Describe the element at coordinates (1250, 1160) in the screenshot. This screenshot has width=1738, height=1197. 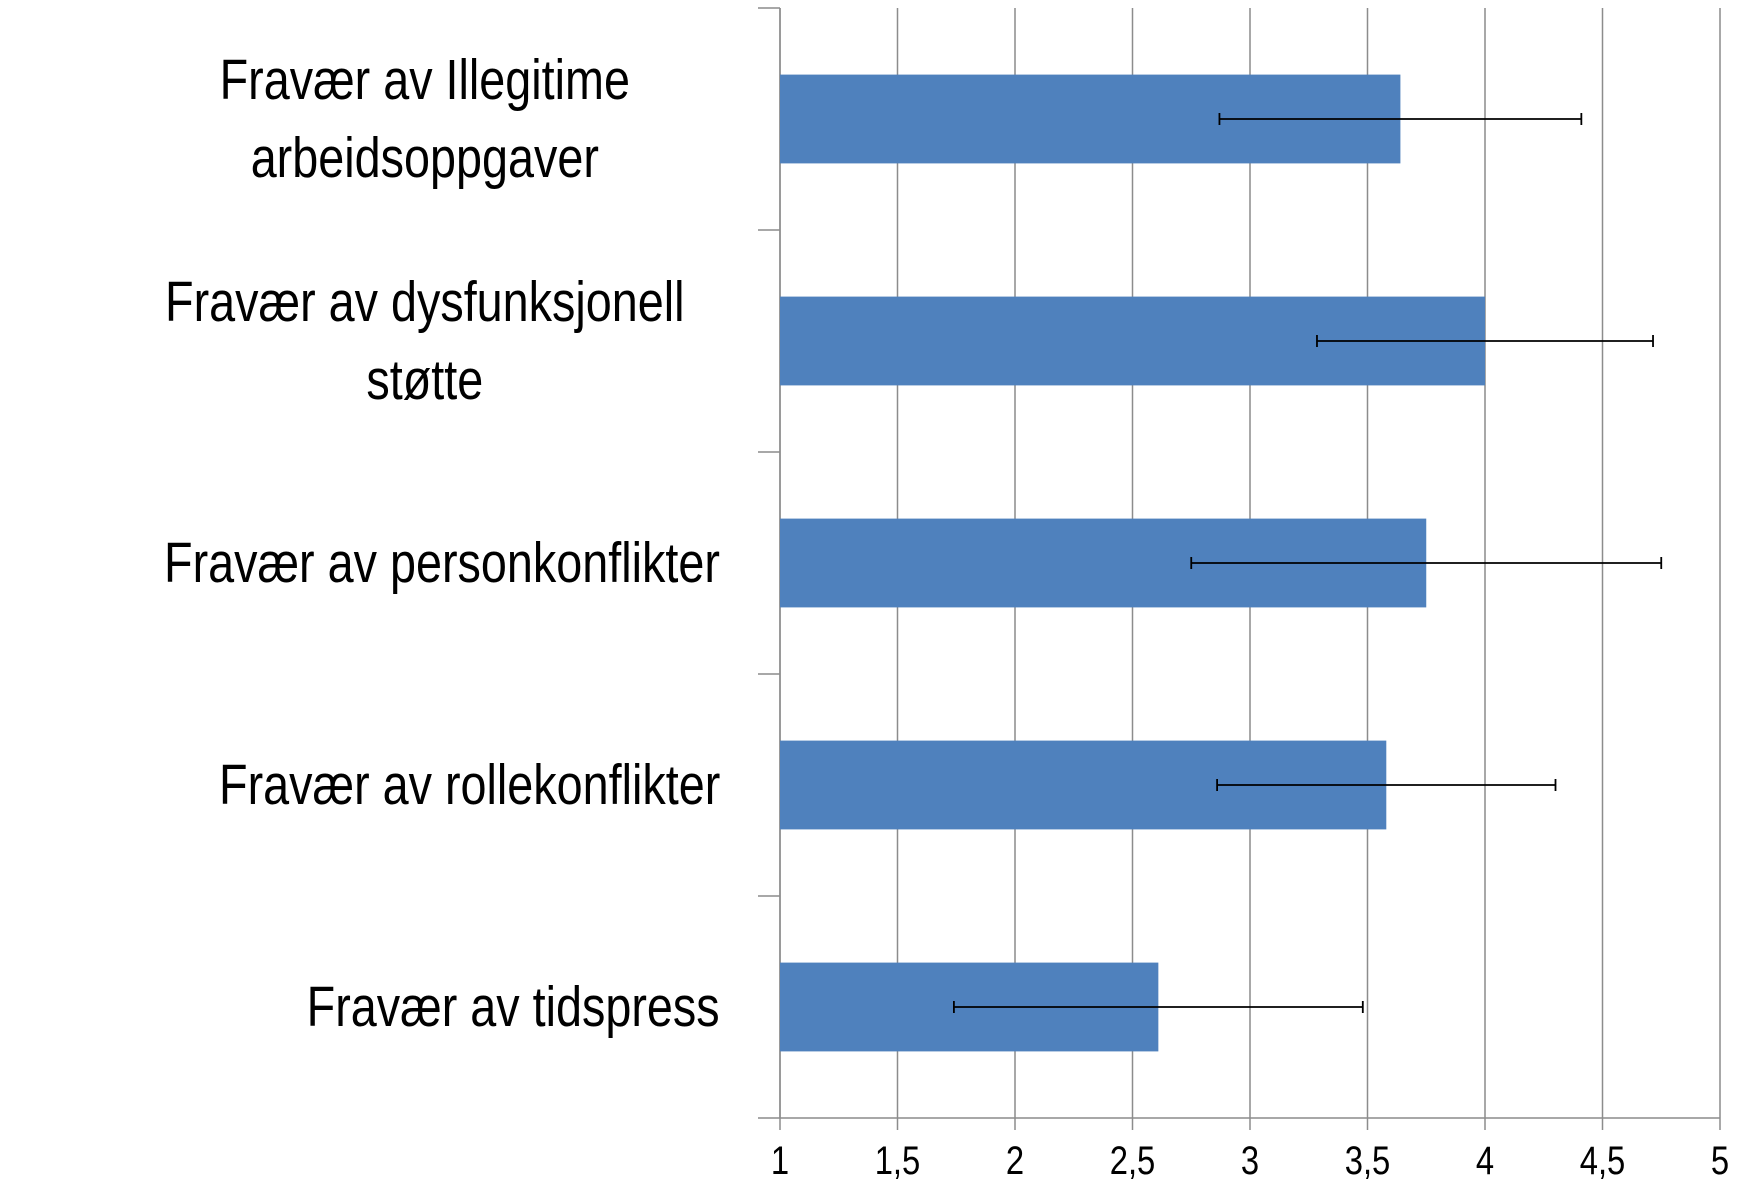
I see `x-tick-label: 3` at that location.